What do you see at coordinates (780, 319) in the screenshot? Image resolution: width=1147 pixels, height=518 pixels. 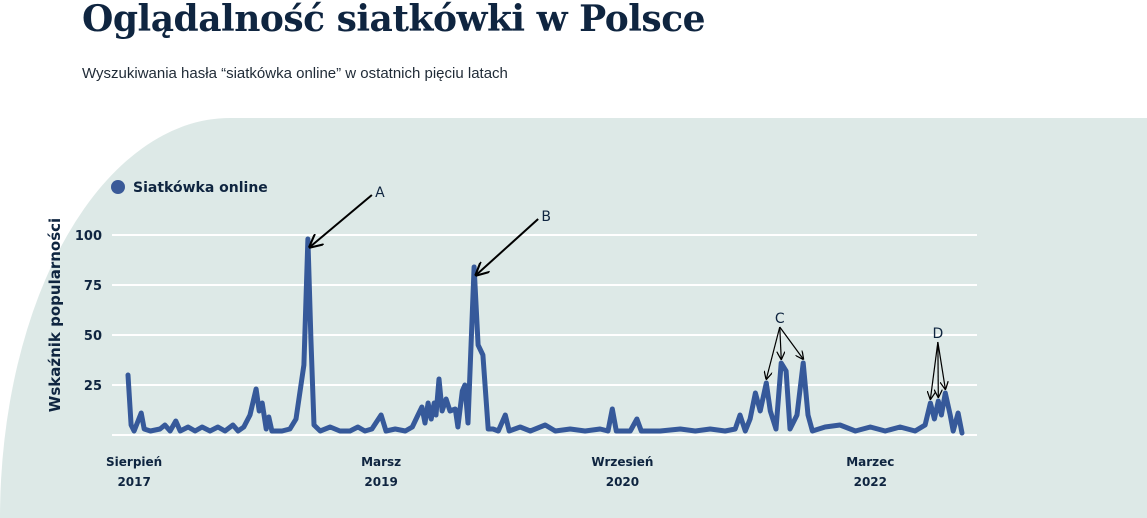 I see `annotation-label-c: C` at bounding box center [780, 319].